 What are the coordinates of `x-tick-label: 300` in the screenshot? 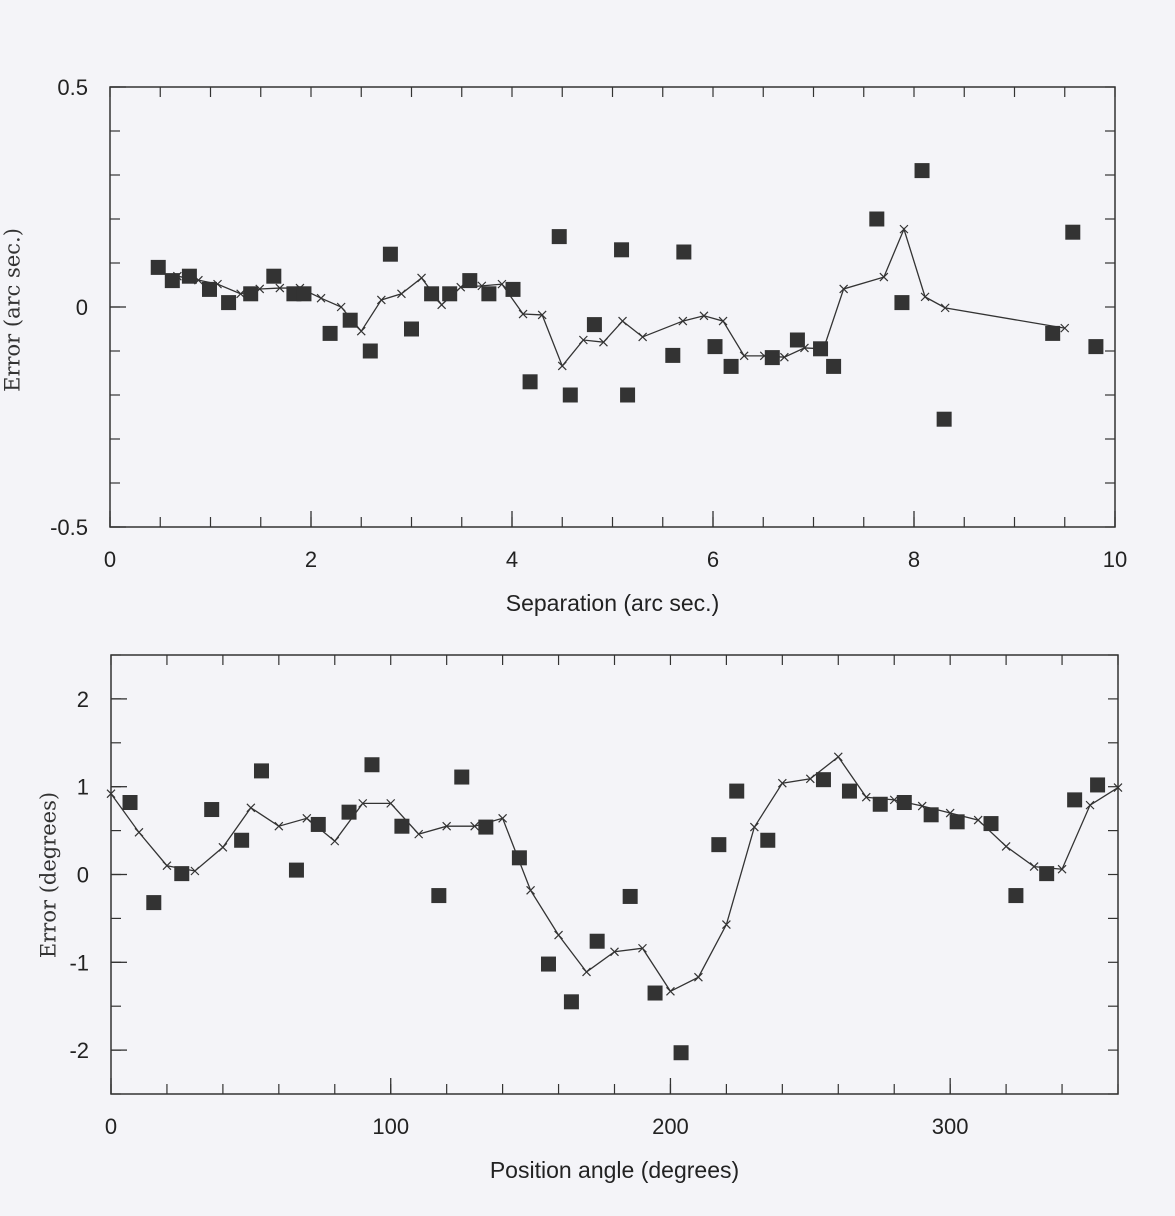 It's located at (950, 1126).